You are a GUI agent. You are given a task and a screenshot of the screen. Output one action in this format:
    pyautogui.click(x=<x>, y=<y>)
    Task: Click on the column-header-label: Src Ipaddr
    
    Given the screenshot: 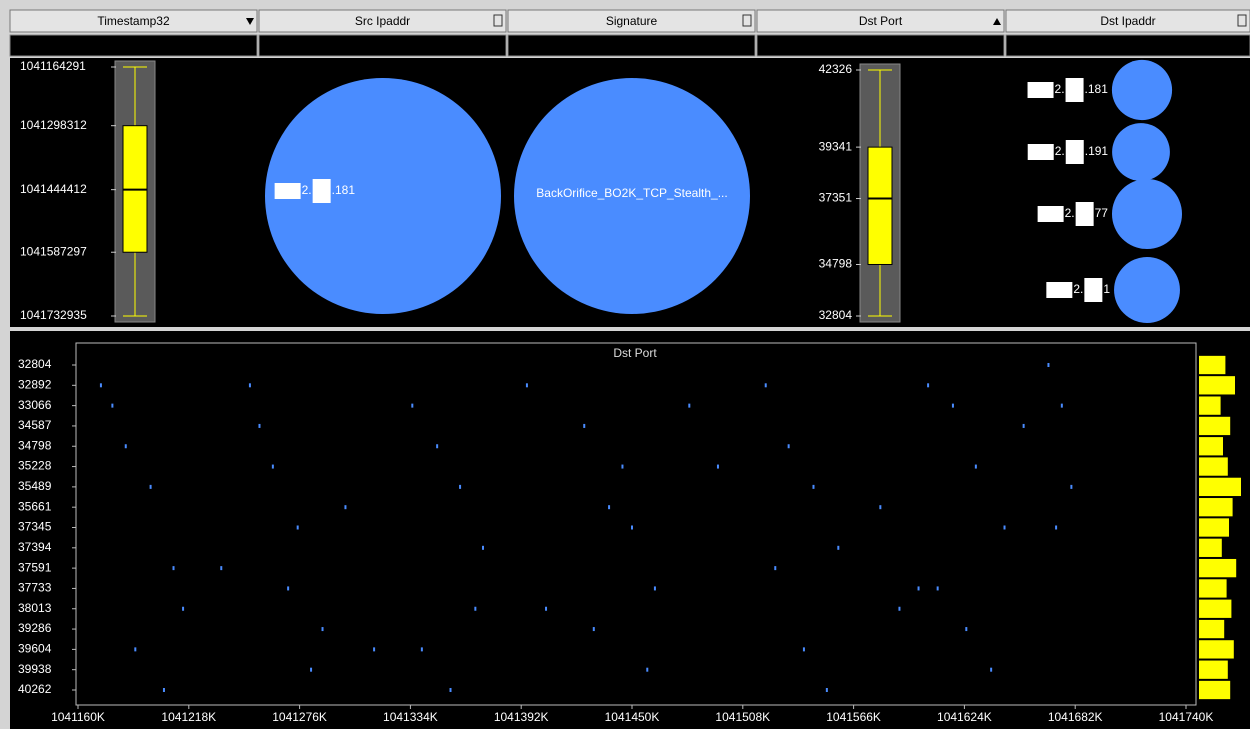 What is the action you would take?
    pyautogui.click(x=382, y=21)
    